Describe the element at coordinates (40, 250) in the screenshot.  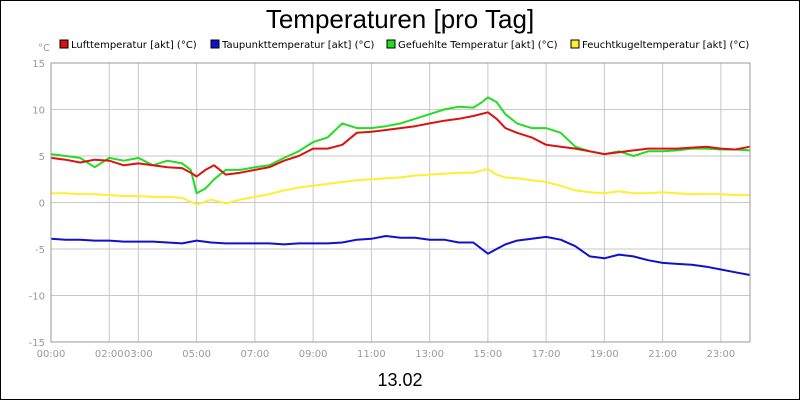
I see `y-tick-label: -5` at that location.